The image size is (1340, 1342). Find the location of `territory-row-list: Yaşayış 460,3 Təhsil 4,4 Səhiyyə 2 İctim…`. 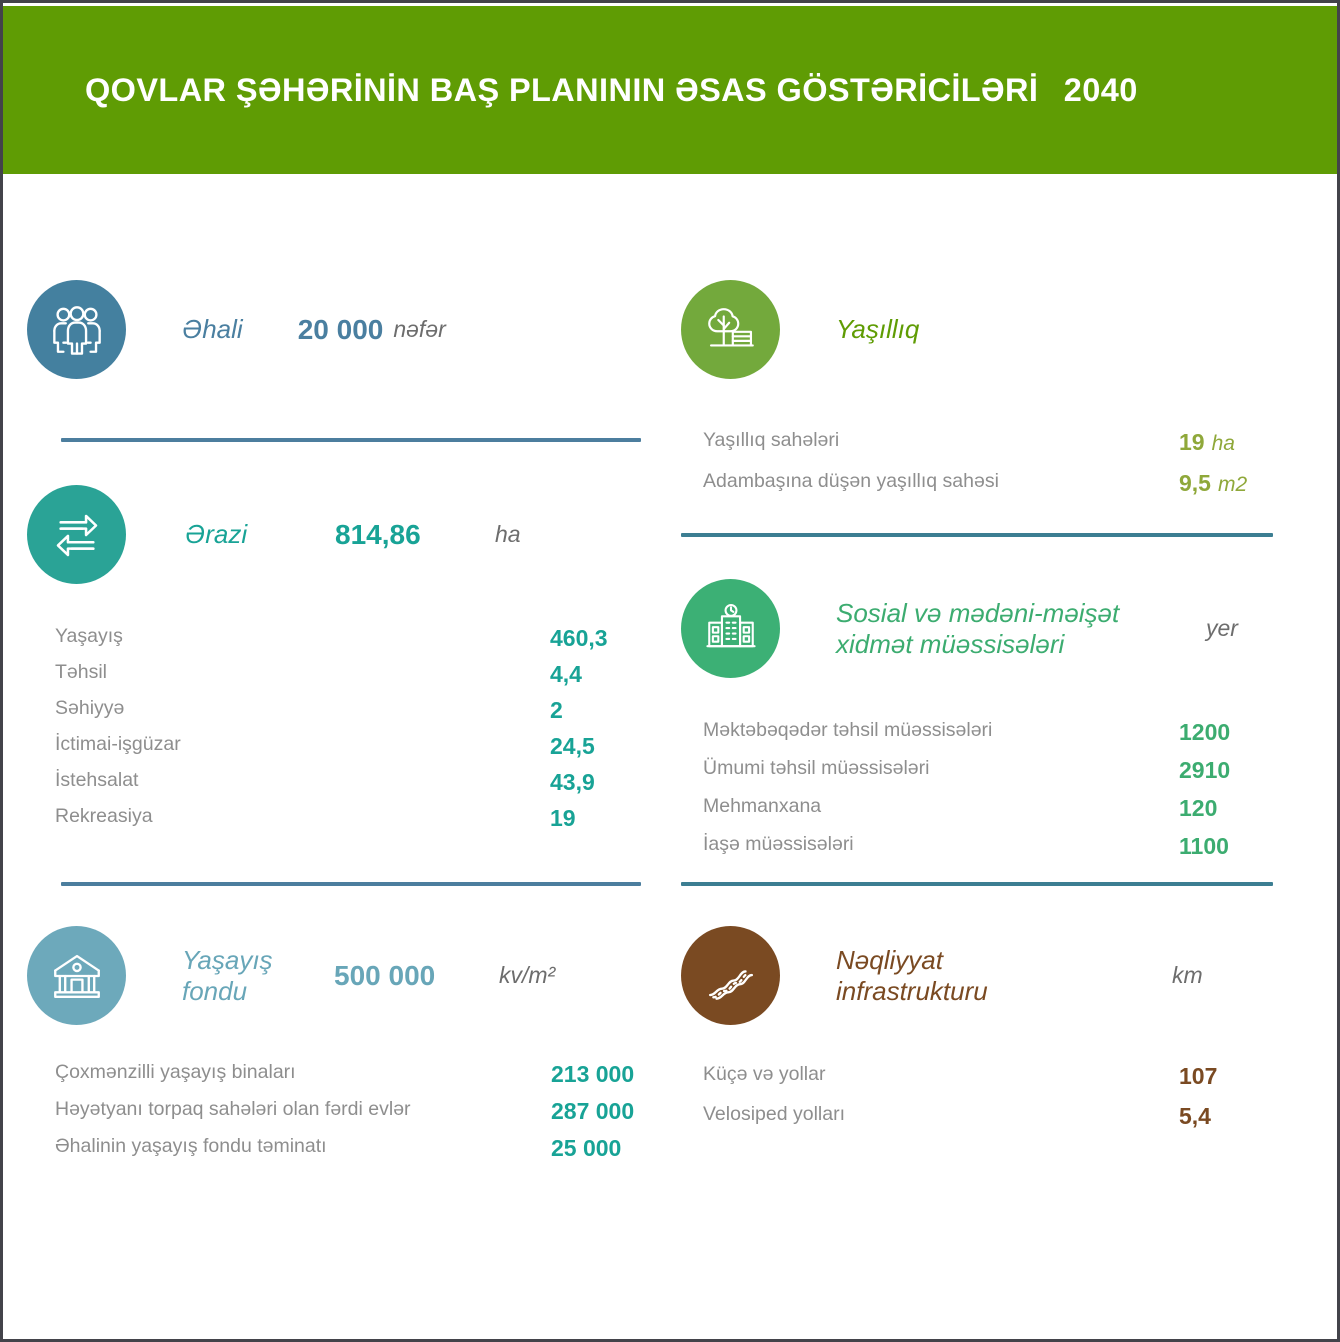

territory-row-list: Yaşayış 460,3 Təhsil 4,4 Səhiyyə 2 İctim… is located at coordinates (349, 733).